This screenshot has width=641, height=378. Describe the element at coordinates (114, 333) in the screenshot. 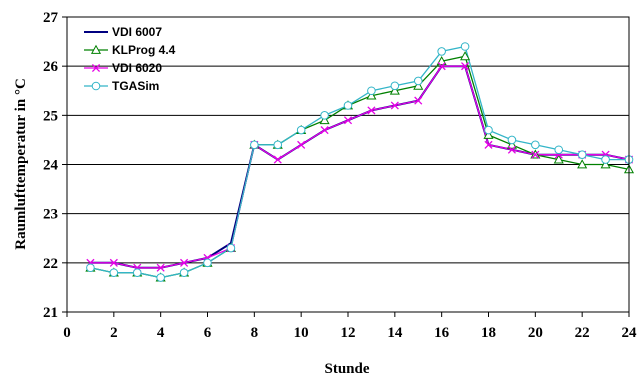

I see `x-tick-label: 2` at that location.